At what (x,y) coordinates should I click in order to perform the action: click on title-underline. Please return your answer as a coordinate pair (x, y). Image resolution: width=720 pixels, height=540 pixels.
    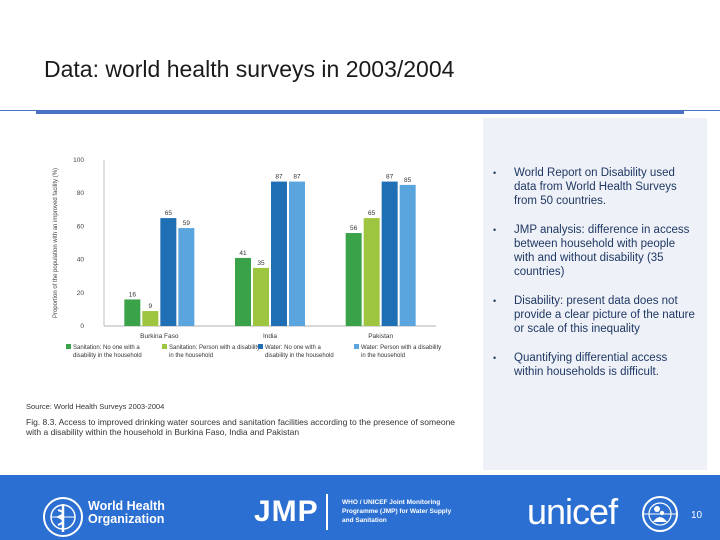
    Looking at the image, I should click on (360, 112).